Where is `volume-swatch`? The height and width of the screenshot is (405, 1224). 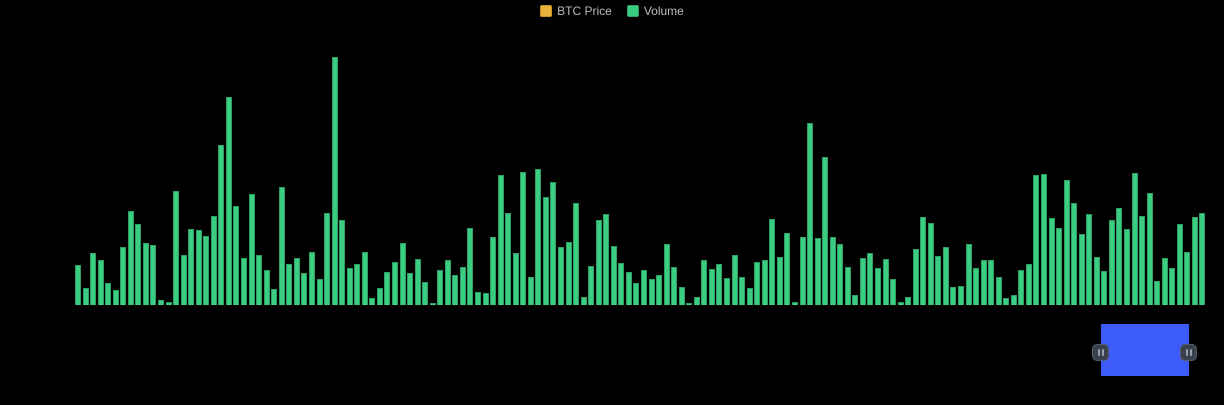
volume-swatch is located at coordinates (632, 11).